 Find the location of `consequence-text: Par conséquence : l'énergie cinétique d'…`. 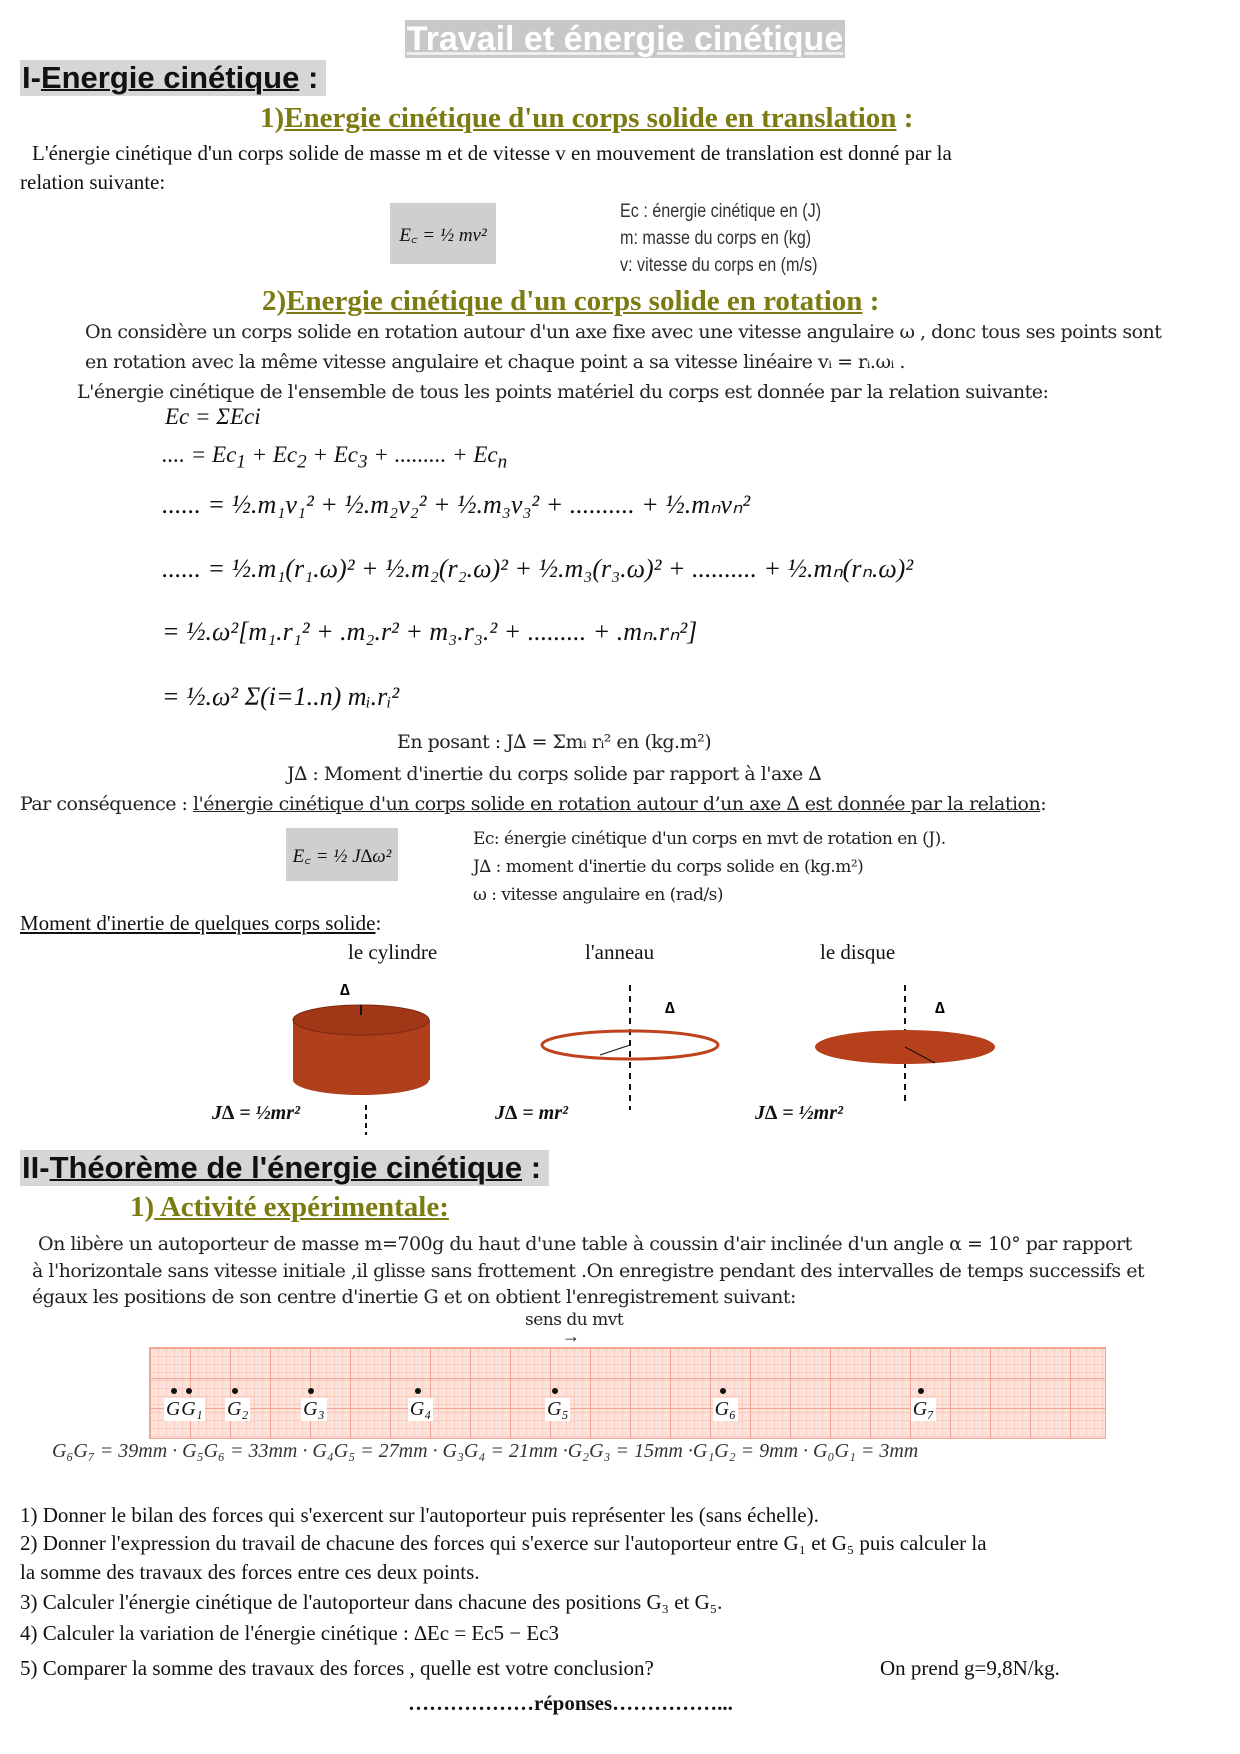

consequence-text: Par conséquence : l'énergie cinétique d'… is located at coordinates (533, 804).